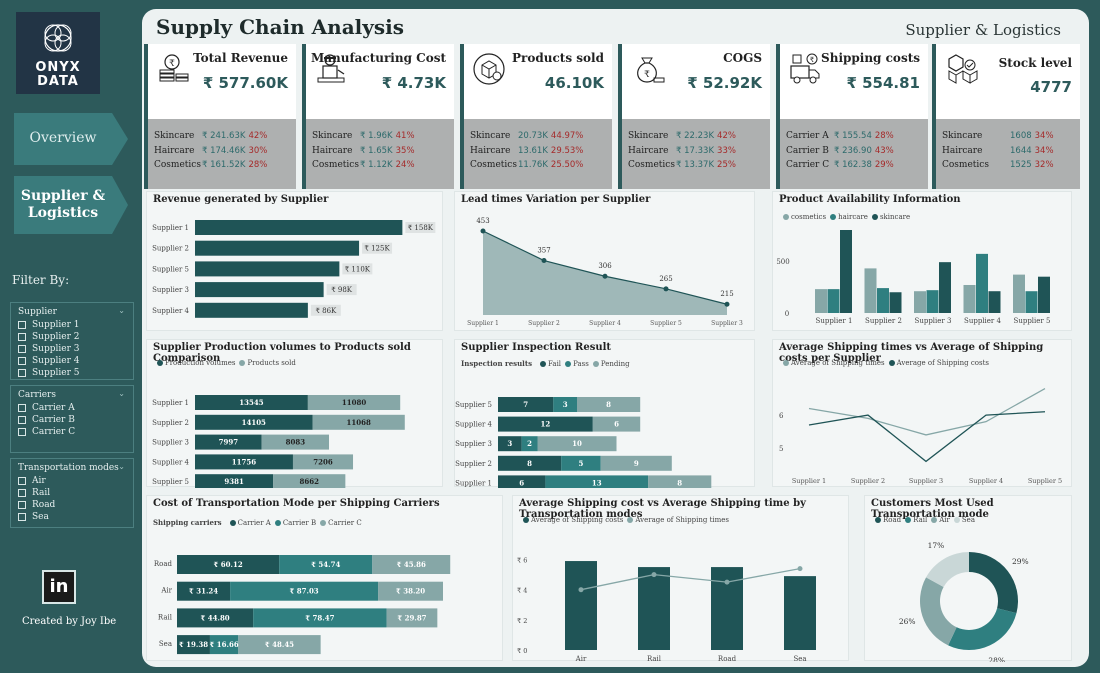  Describe the element at coordinates (72, 361) in the screenshot. I see `filter-option: Supplier 4` at that location.